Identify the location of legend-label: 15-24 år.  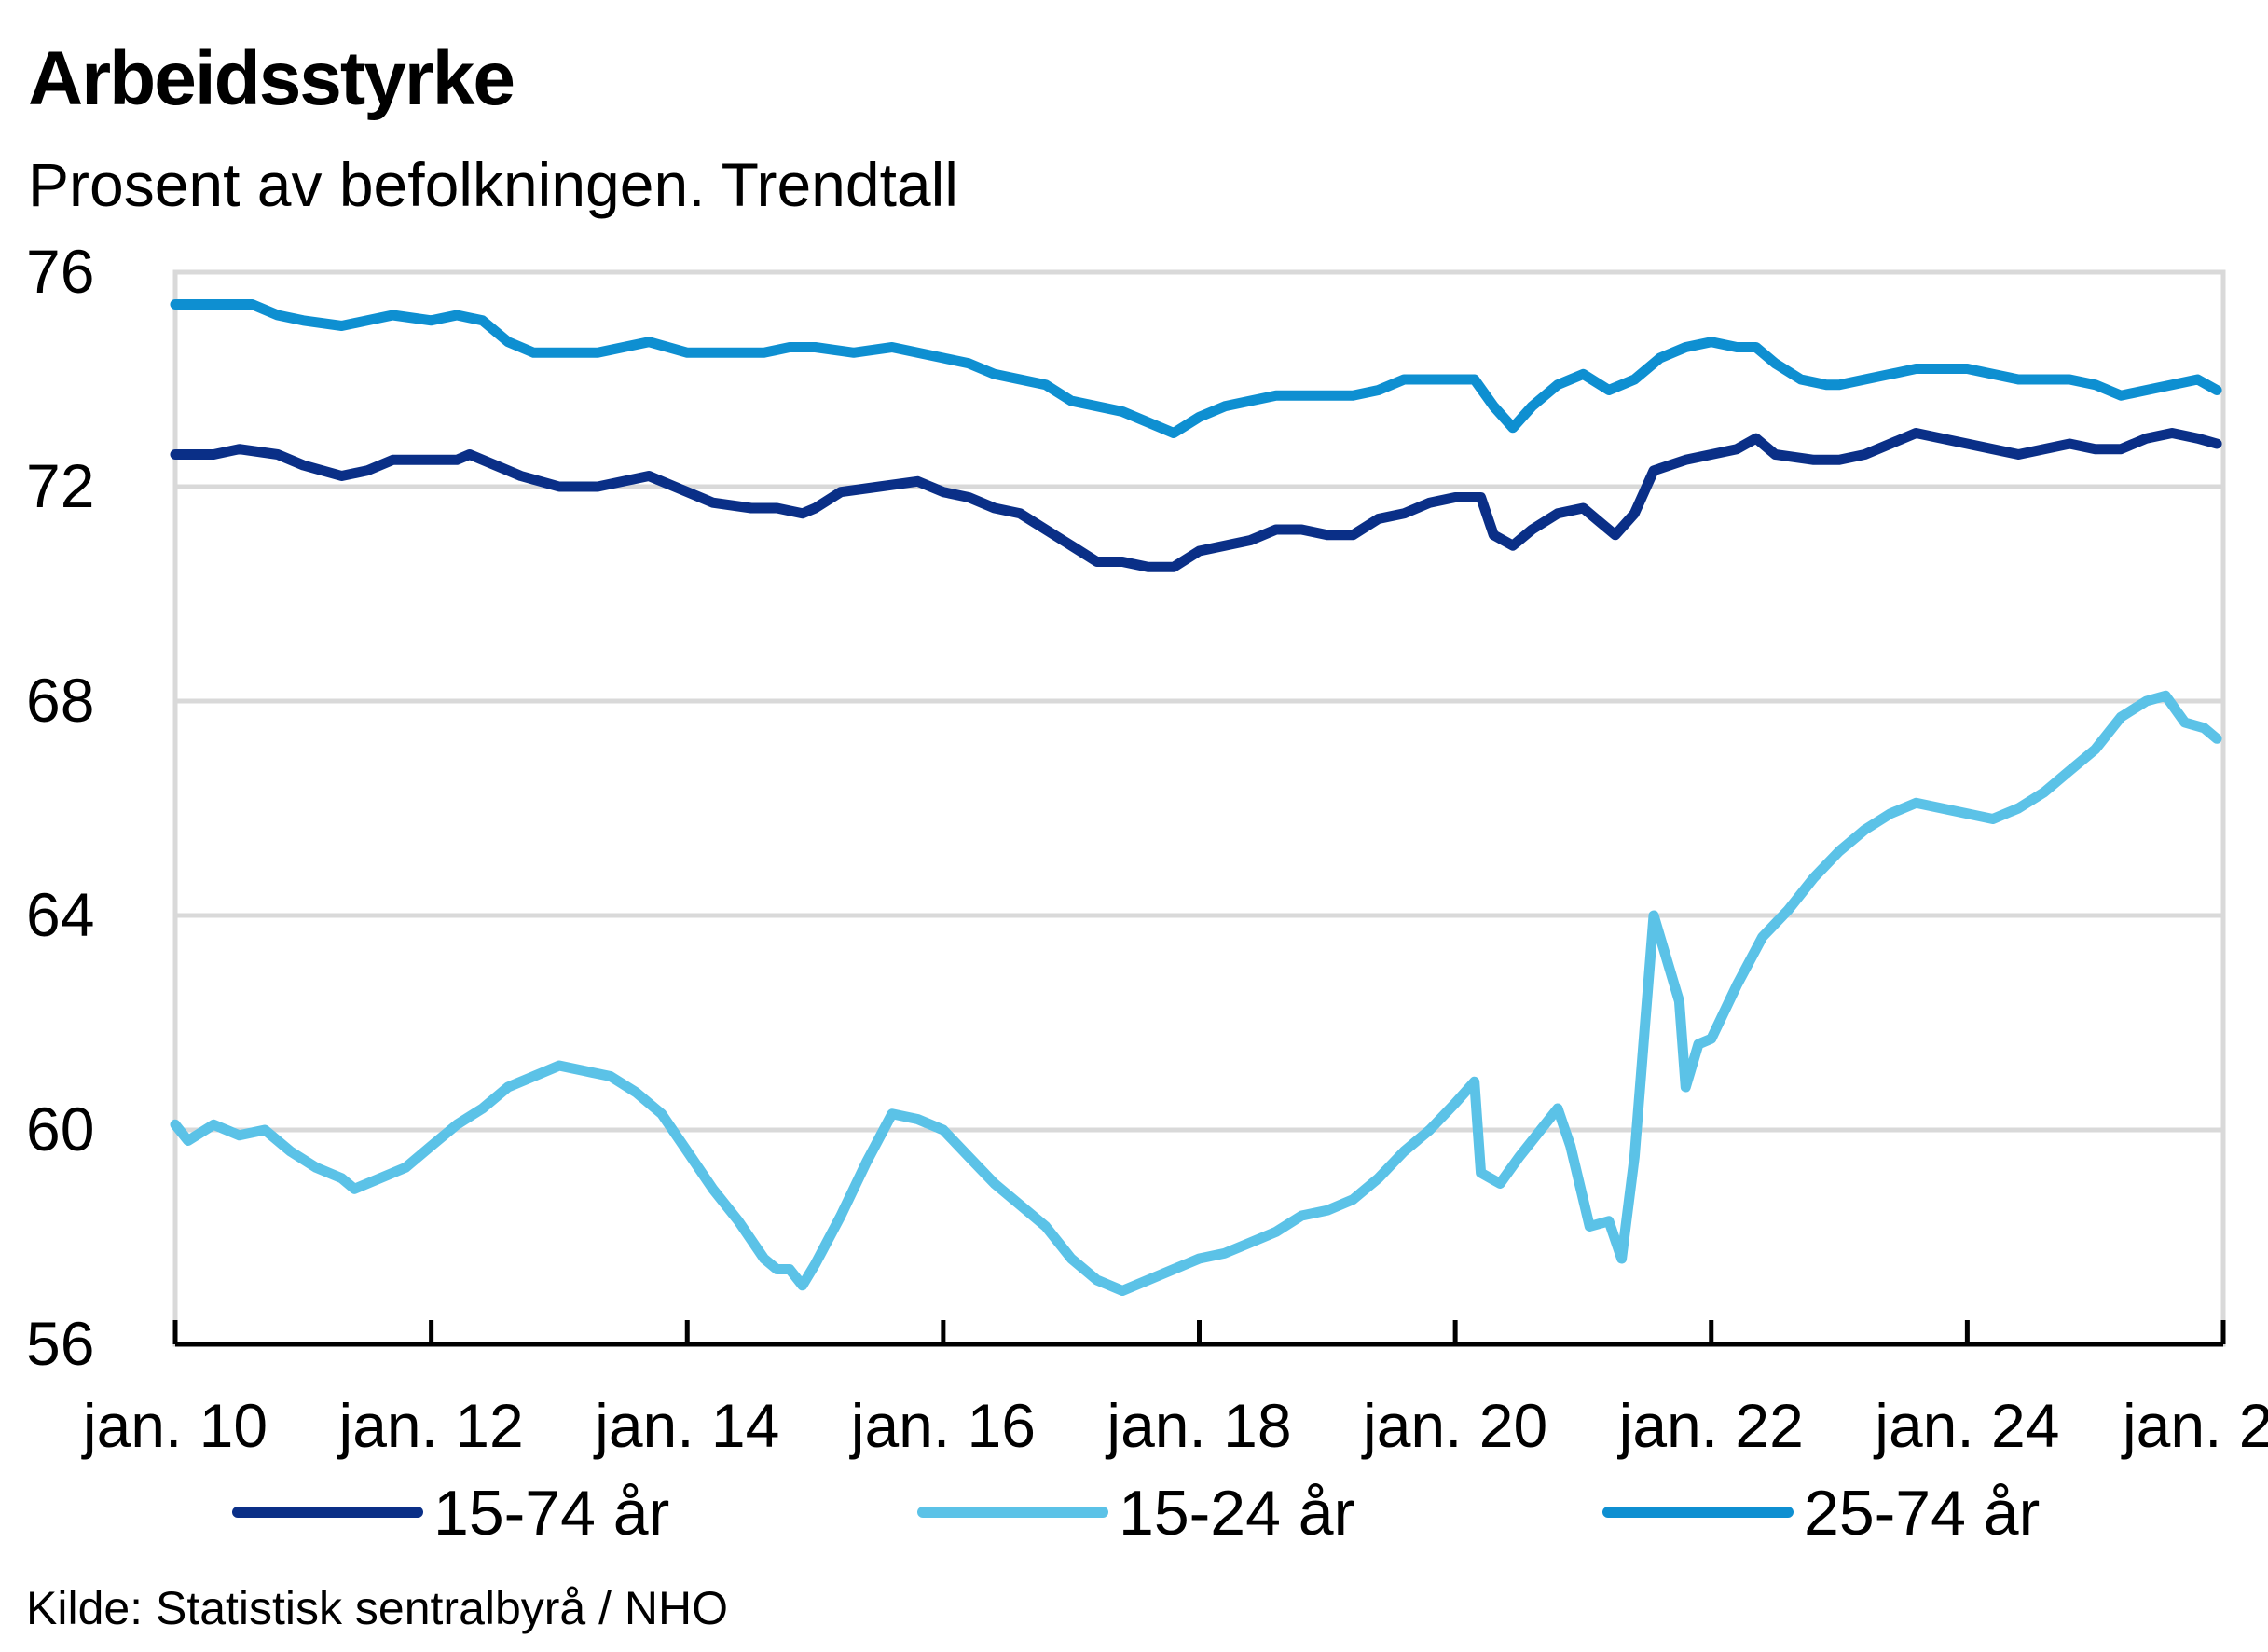
(1236, 1514).